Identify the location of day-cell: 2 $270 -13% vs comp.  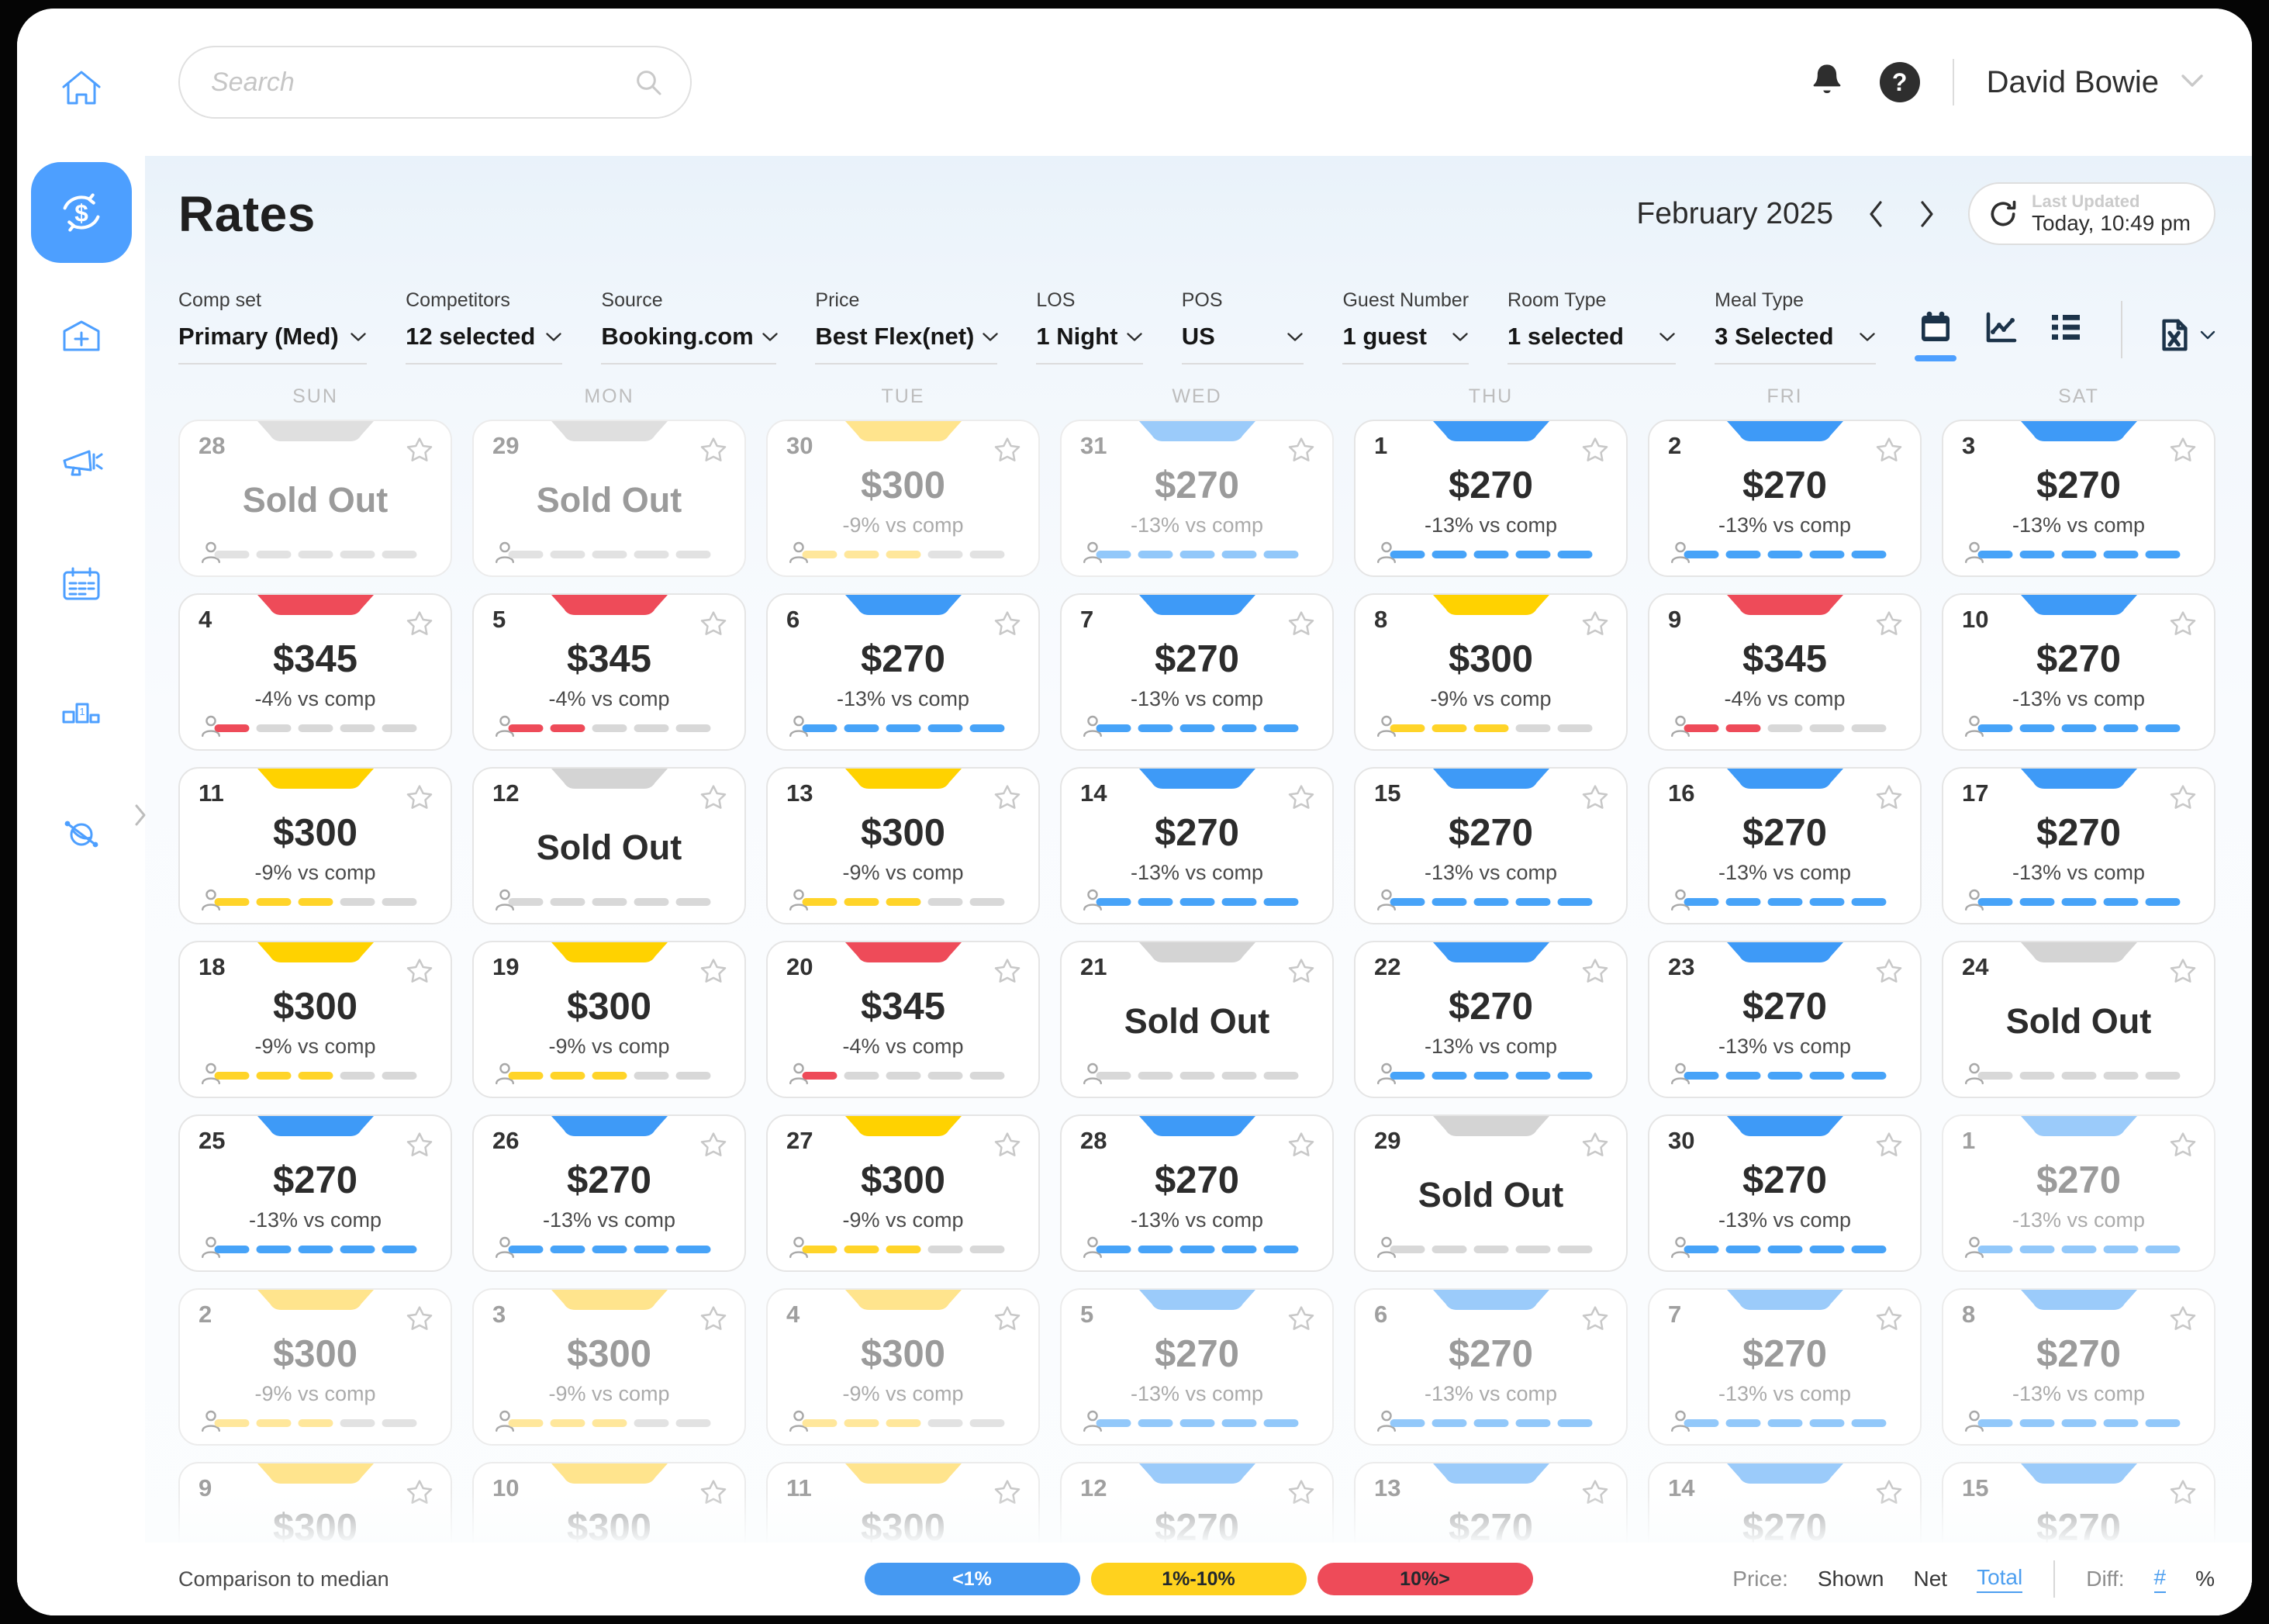
(1785, 498).